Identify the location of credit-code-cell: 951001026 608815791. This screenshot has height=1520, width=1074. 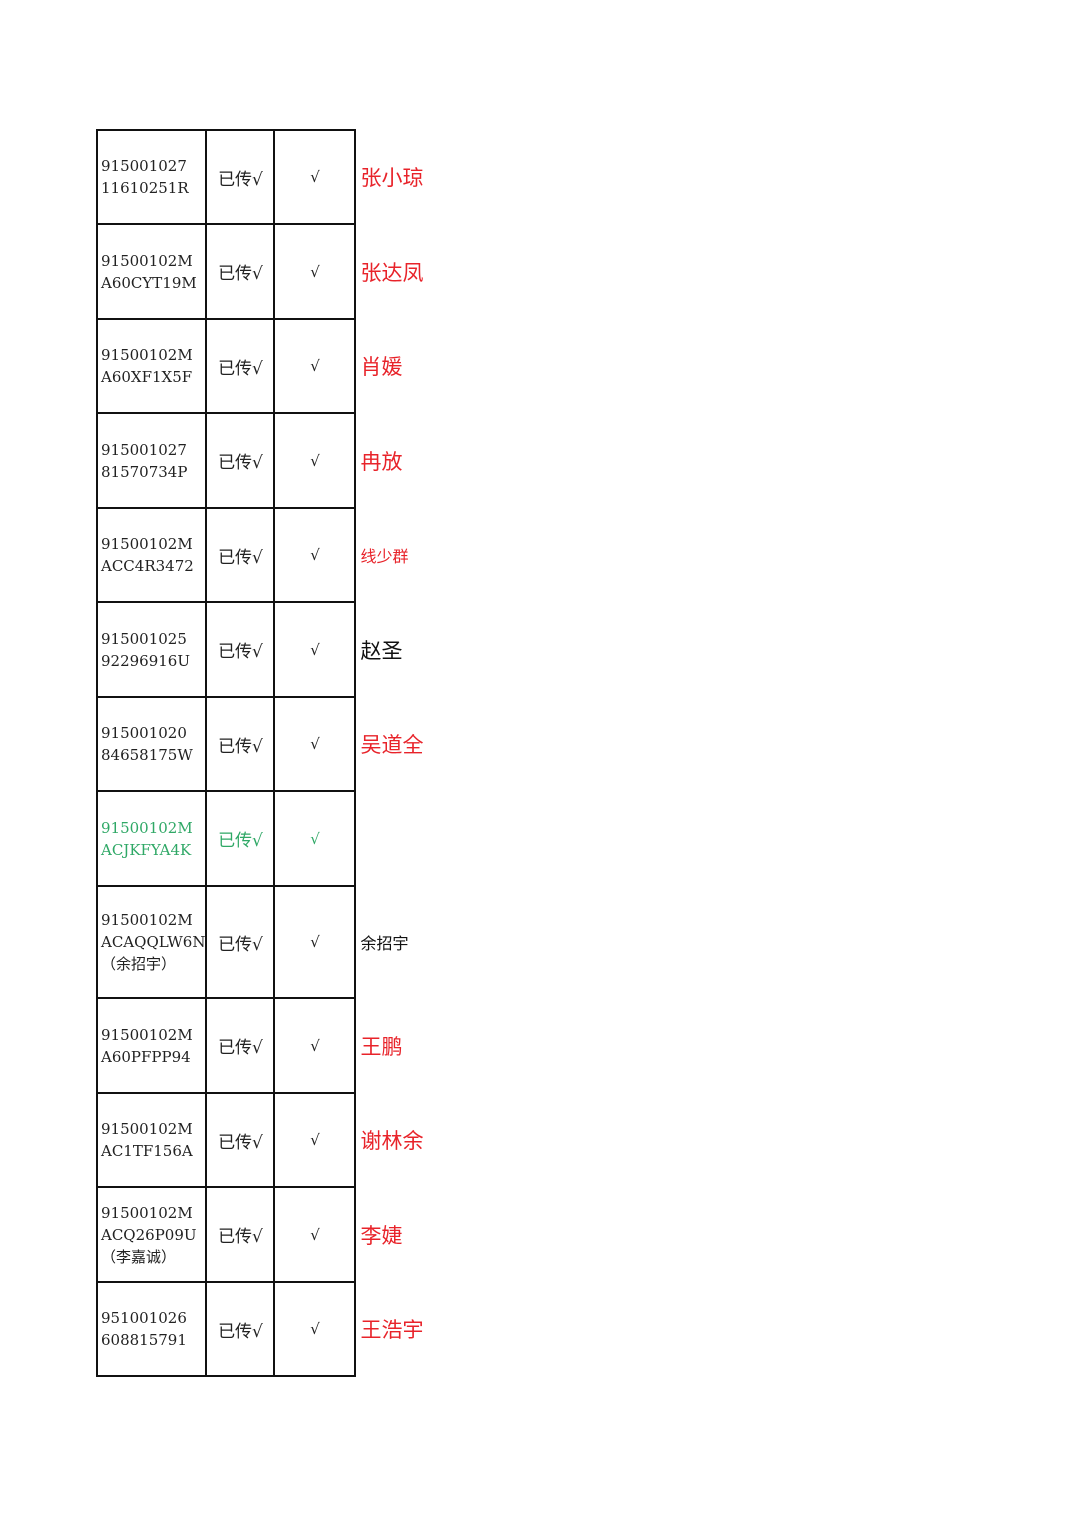
(151, 1329).